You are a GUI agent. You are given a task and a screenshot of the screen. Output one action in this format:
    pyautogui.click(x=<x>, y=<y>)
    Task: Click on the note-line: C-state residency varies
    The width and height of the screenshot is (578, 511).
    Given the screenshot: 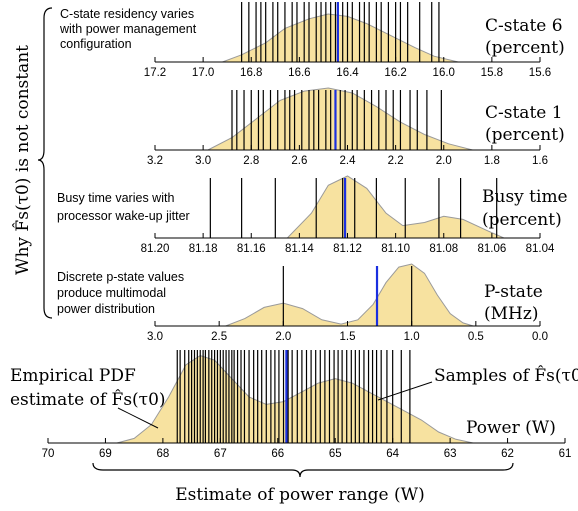 What is the action you would take?
    pyautogui.click(x=127, y=14)
    